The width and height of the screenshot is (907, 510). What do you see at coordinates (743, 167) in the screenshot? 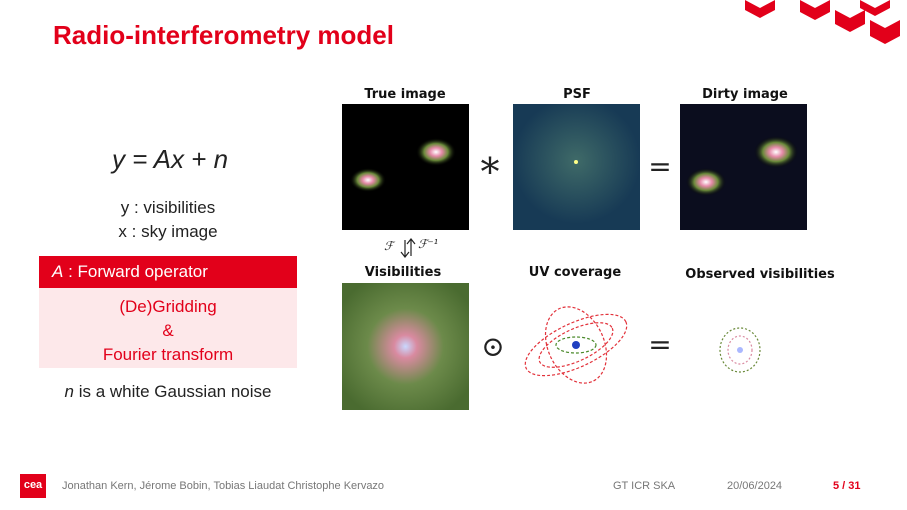
I see `dirty-image` at bounding box center [743, 167].